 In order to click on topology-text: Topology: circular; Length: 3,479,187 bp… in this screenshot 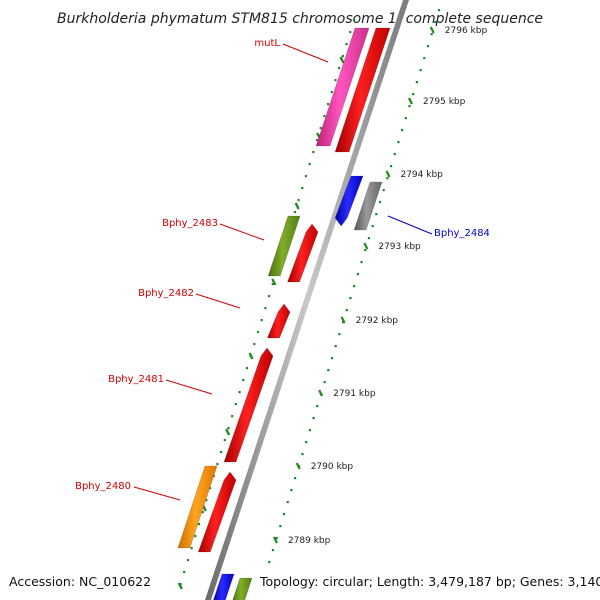, I will do `click(429, 581)`.